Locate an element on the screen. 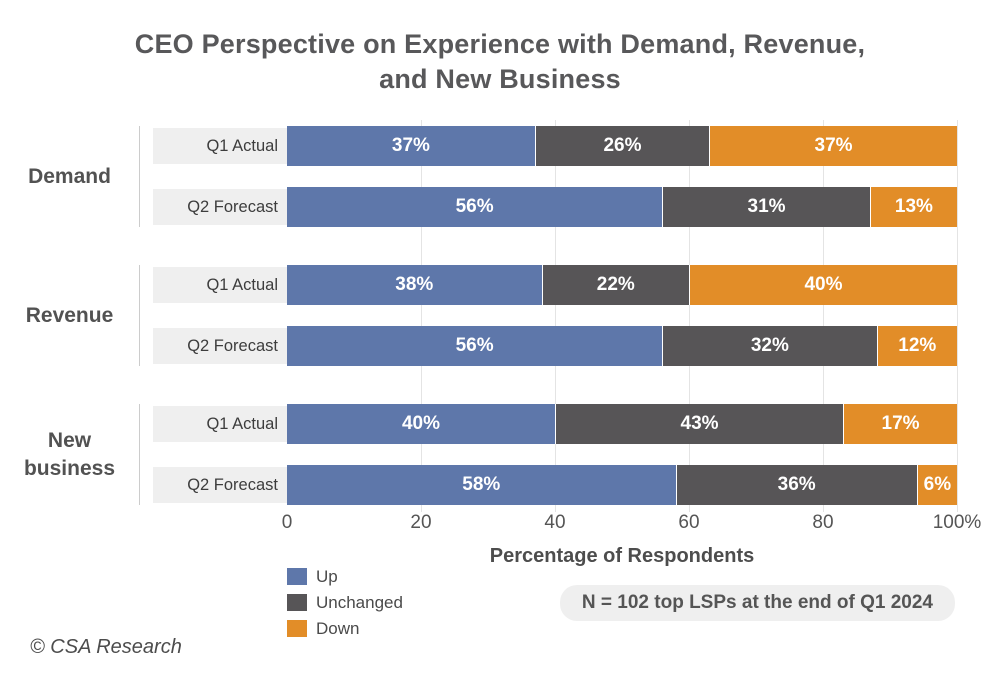 The height and width of the screenshot is (679, 1000). chart-row: Q2 Forecast 58% 36% 6% is located at coordinates (555, 485).